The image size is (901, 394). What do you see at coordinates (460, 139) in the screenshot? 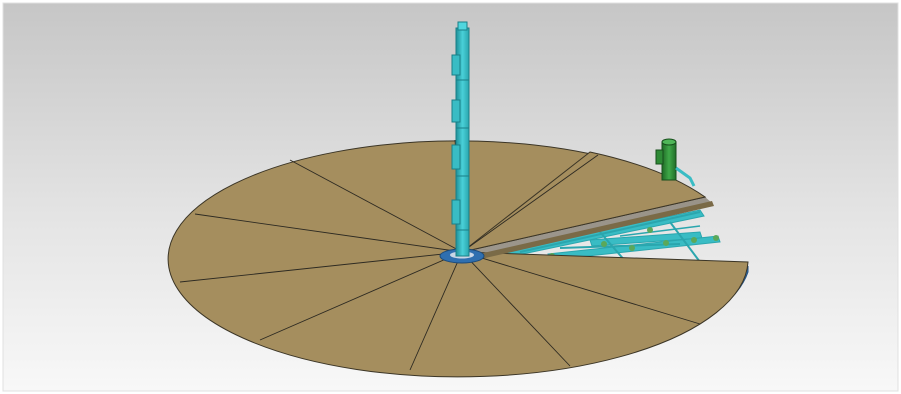
I see `central-mast` at bounding box center [460, 139].